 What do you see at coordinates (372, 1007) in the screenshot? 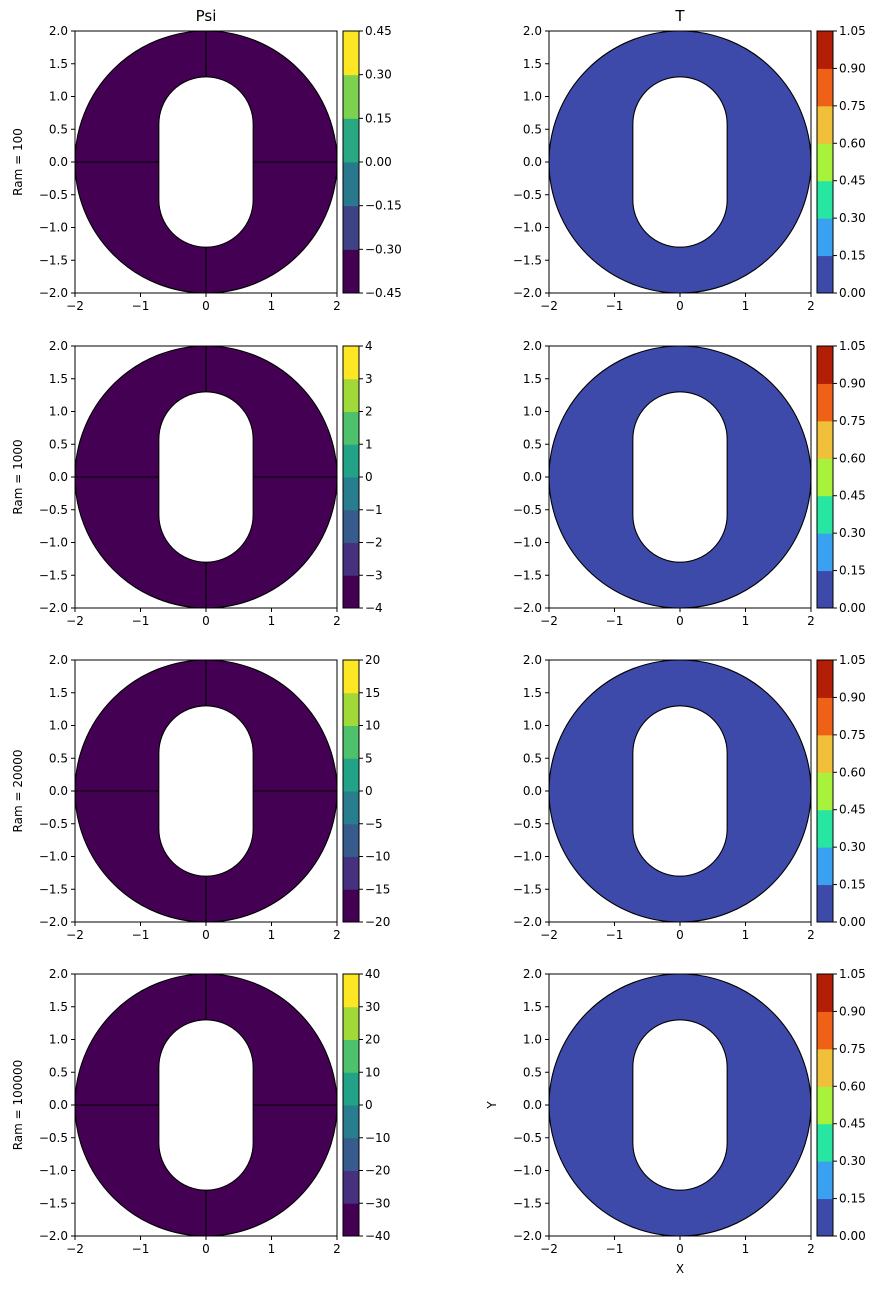
I see `colorbar-tick-label: 30` at bounding box center [372, 1007].